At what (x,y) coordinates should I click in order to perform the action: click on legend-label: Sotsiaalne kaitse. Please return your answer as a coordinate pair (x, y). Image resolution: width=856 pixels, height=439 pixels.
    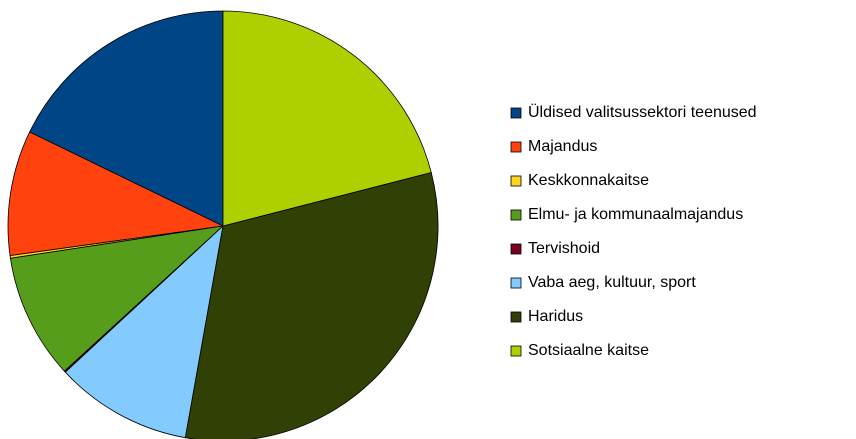
    Looking at the image, I should click on (588, 350).